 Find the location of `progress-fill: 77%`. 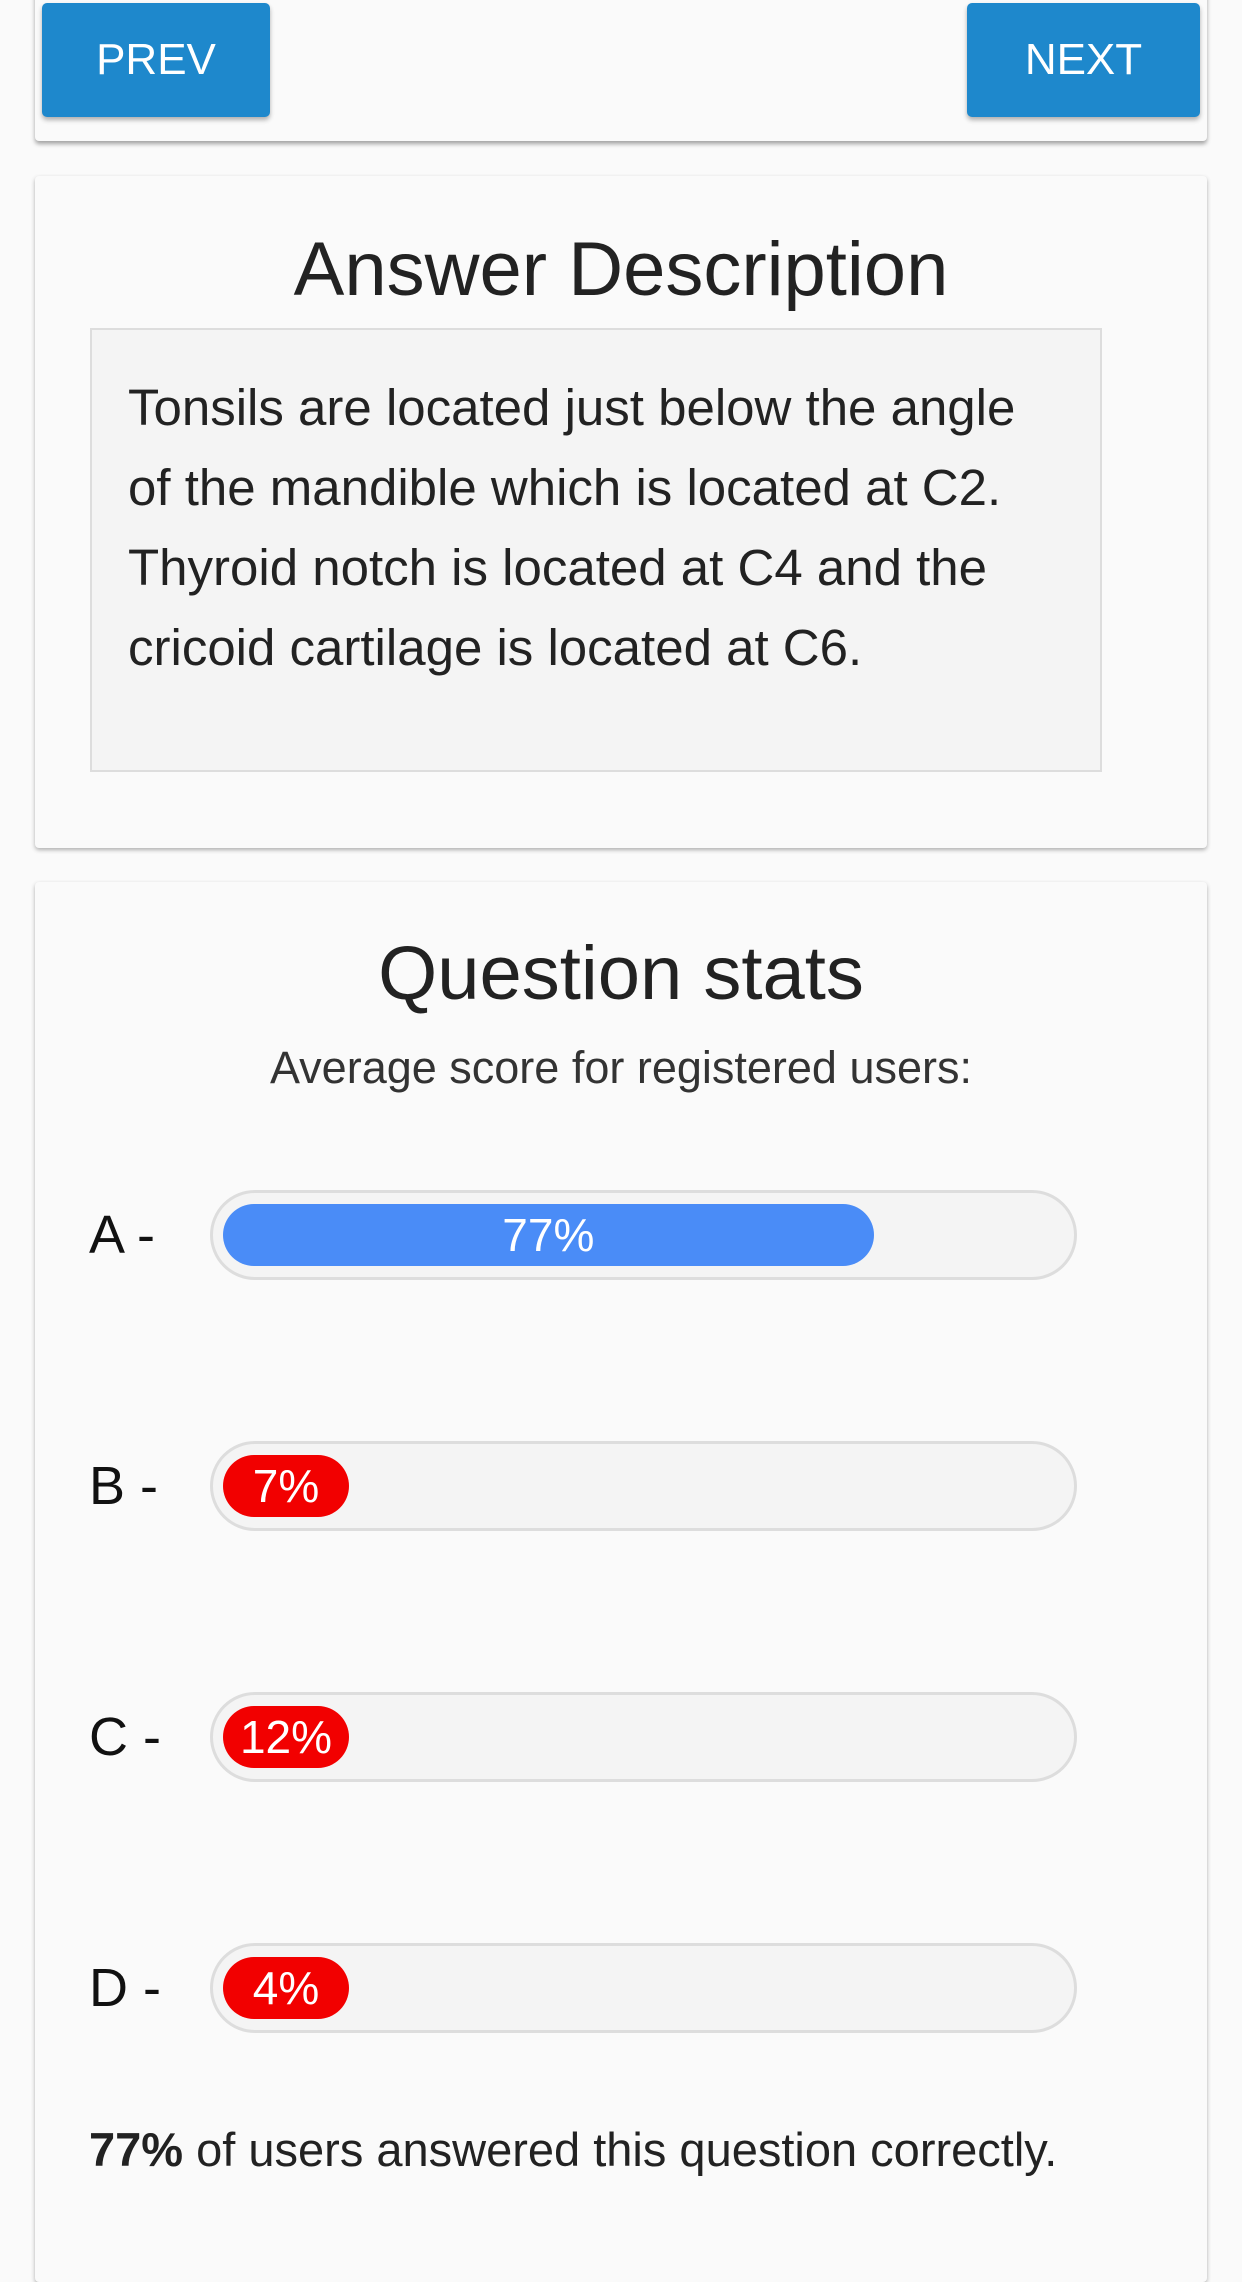

progress-fill: 77% is located at coordinates (548, 1235).